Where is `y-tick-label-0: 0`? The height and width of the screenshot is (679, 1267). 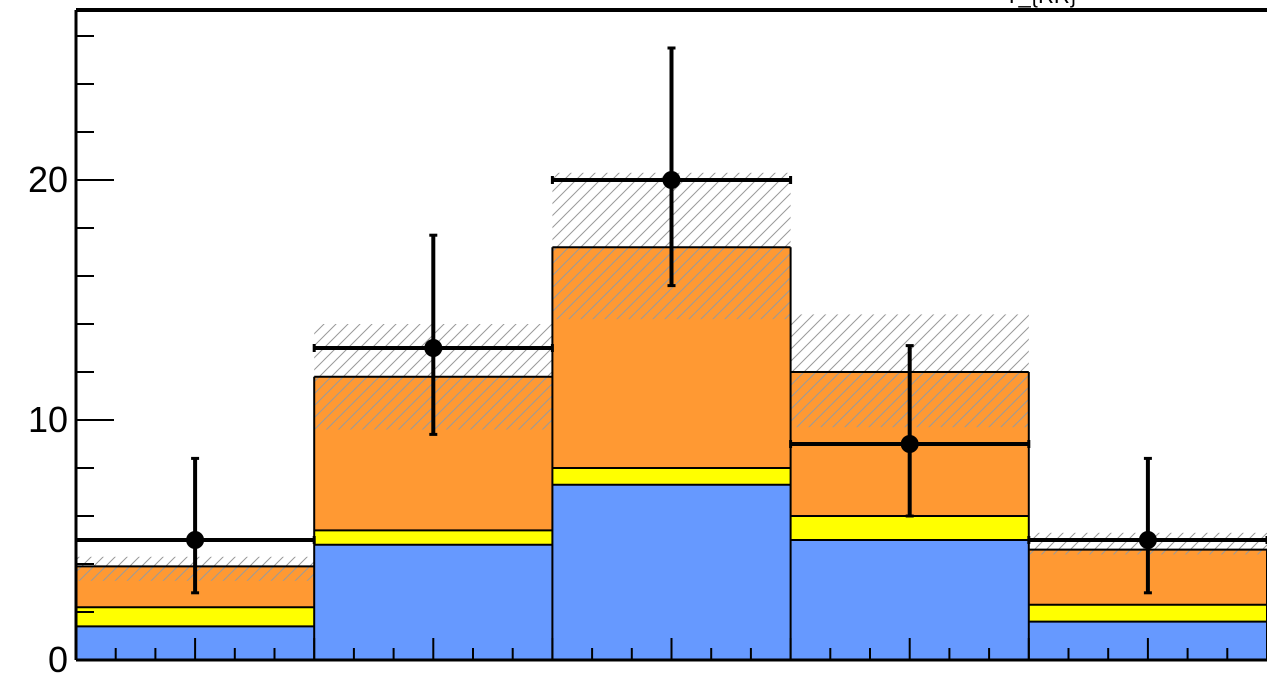
y-tick-label-0: 0 is located at coordinates (58, 656).